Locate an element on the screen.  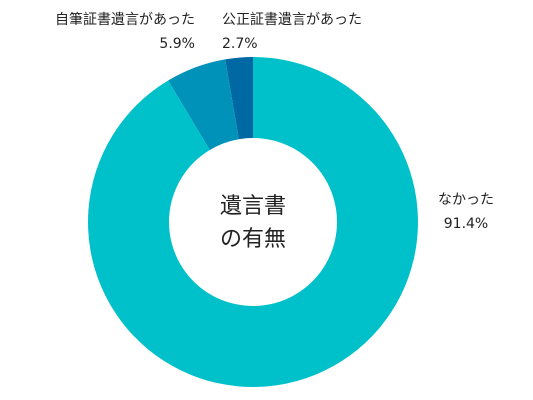
value-label: 5.9% is located at coordinates (177, 44).